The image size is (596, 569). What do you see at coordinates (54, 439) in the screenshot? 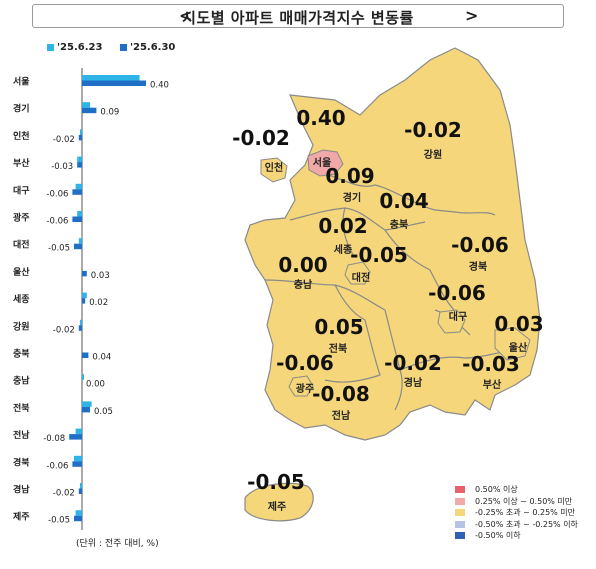
I see `value-label: -0.08` at bounding box center [54, 439].